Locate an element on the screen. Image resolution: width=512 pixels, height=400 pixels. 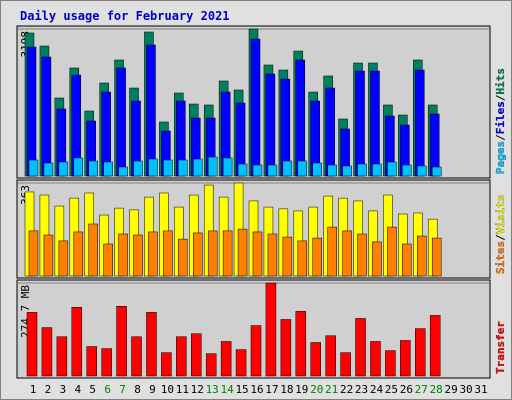
x-tick-label: 1 is located at coordinates (33, 389).